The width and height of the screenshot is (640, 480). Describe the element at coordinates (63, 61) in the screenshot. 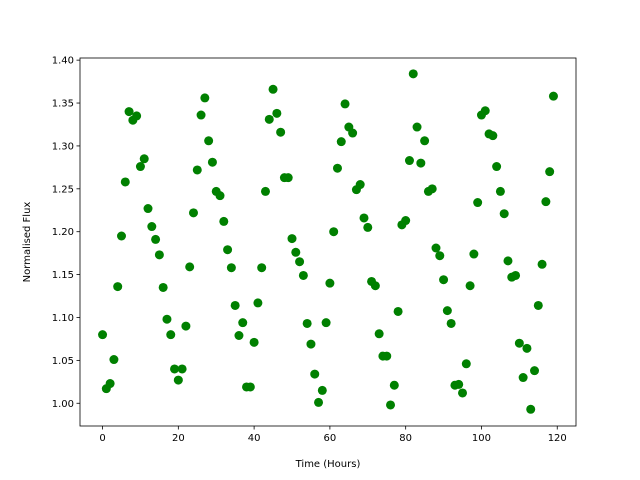

I see `y-tick-label: 1.40` at that location.